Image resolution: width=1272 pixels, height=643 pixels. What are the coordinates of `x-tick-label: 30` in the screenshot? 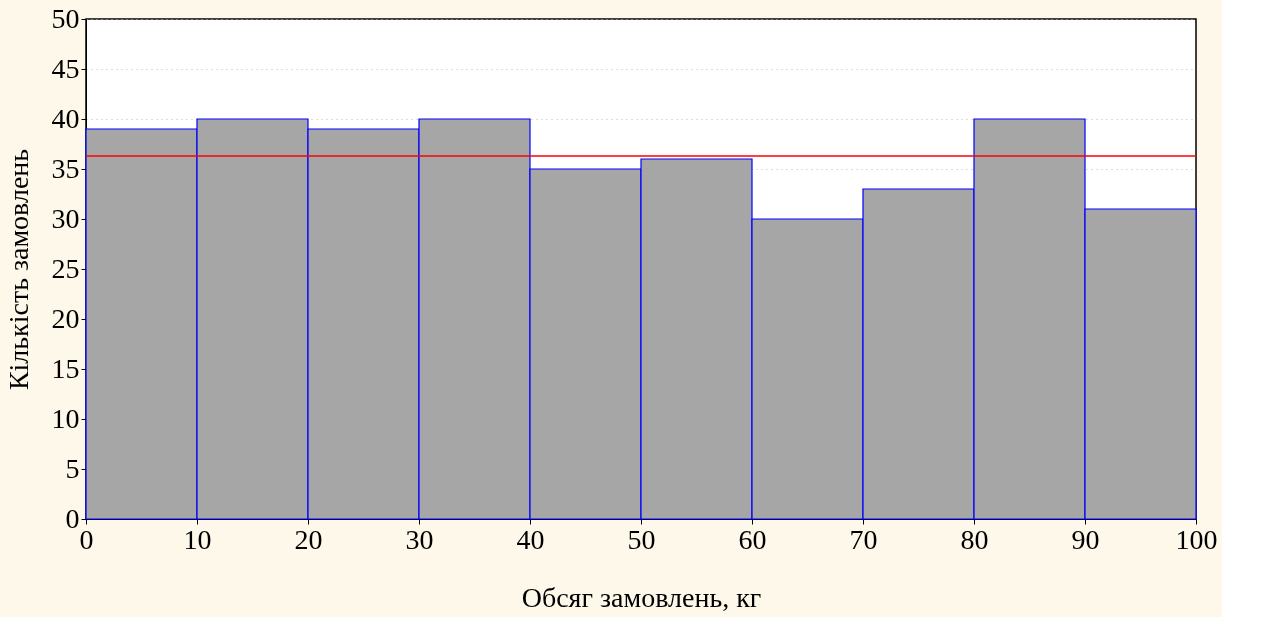 It's located at (419, 539).